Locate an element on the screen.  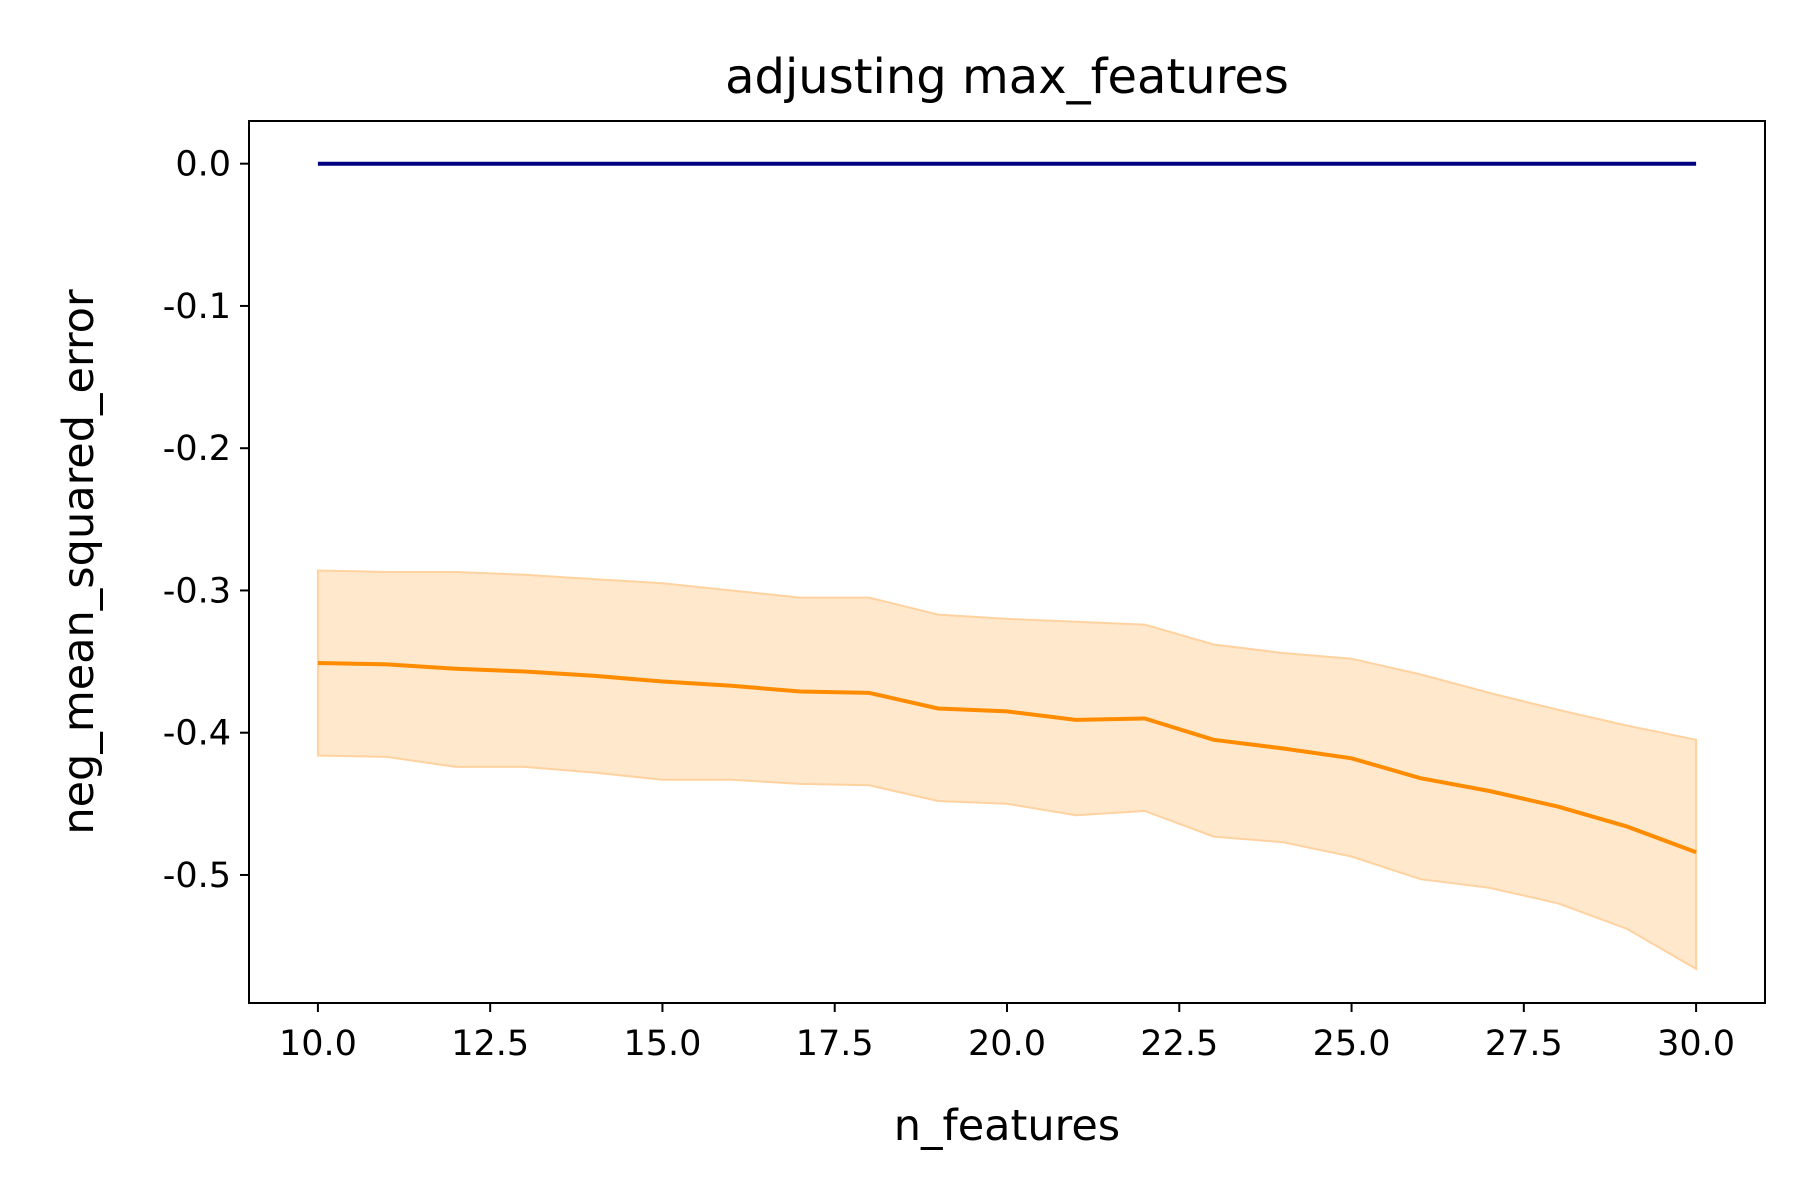
x-tick-label: 20.0 is located at coordinates (1007, 1044).